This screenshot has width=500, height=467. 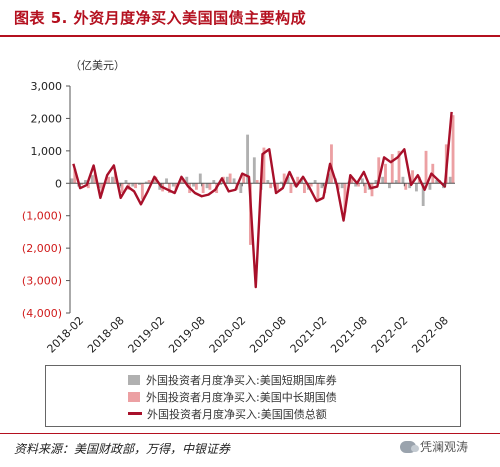 What do you see at coordinates (444, 447) in the screenshot?
I see `watermark-text: 凭澜观涛` at bounding box center [444, 447].